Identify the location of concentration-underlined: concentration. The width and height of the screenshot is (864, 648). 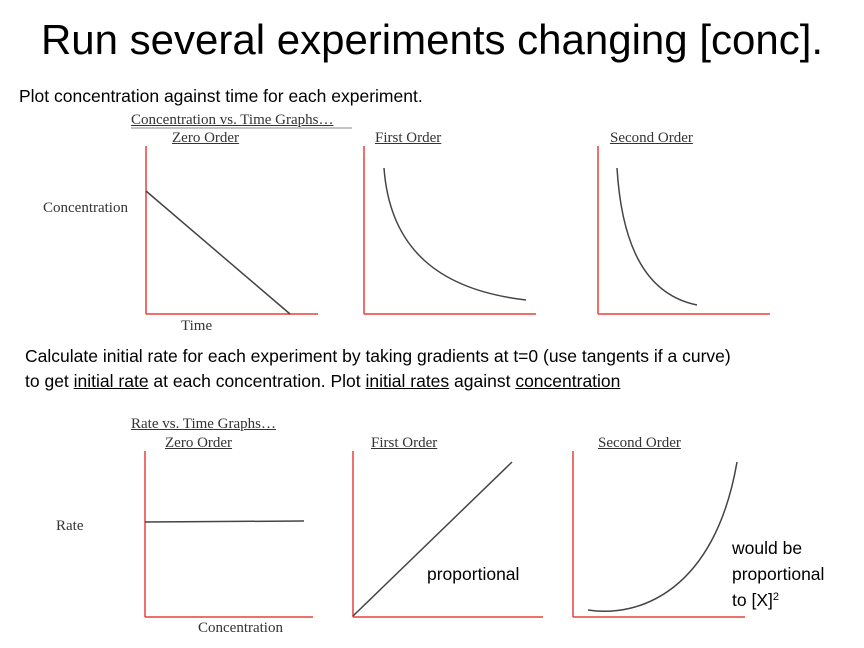
(568, 381).